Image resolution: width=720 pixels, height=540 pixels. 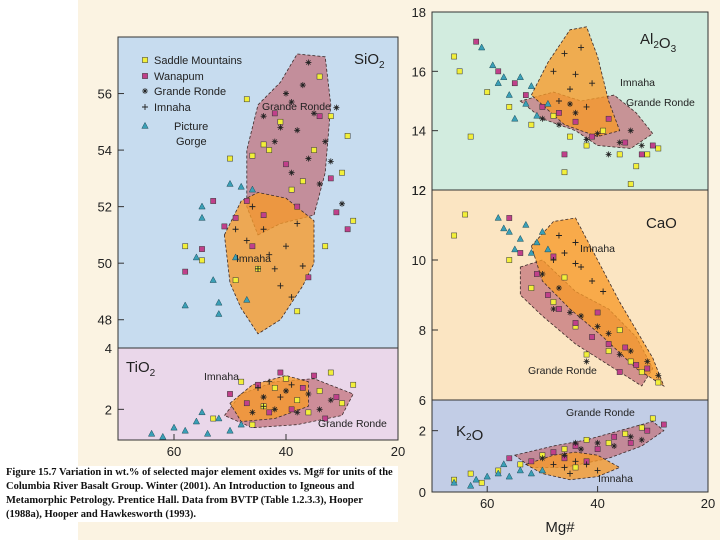 I want to click on y-tick-label: 8, so click(x=422, y=330).